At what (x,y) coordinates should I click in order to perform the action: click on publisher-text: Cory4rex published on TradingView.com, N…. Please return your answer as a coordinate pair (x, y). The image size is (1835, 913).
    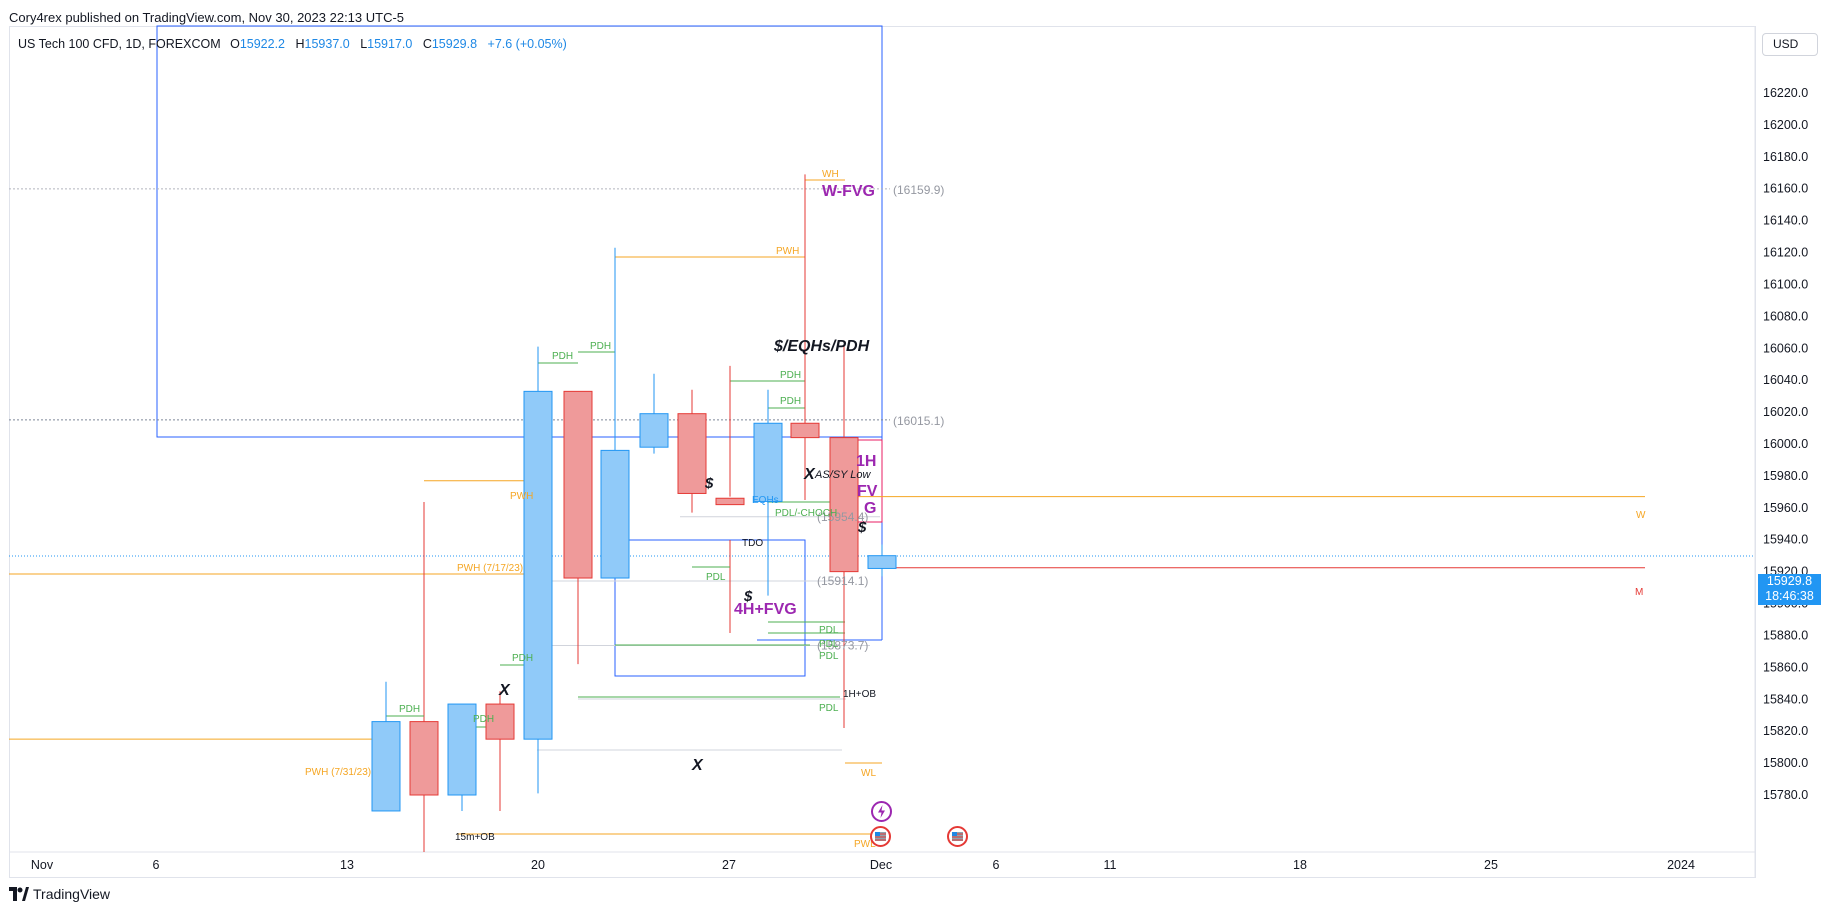
    Looking at the image, I should click on (207, 17).